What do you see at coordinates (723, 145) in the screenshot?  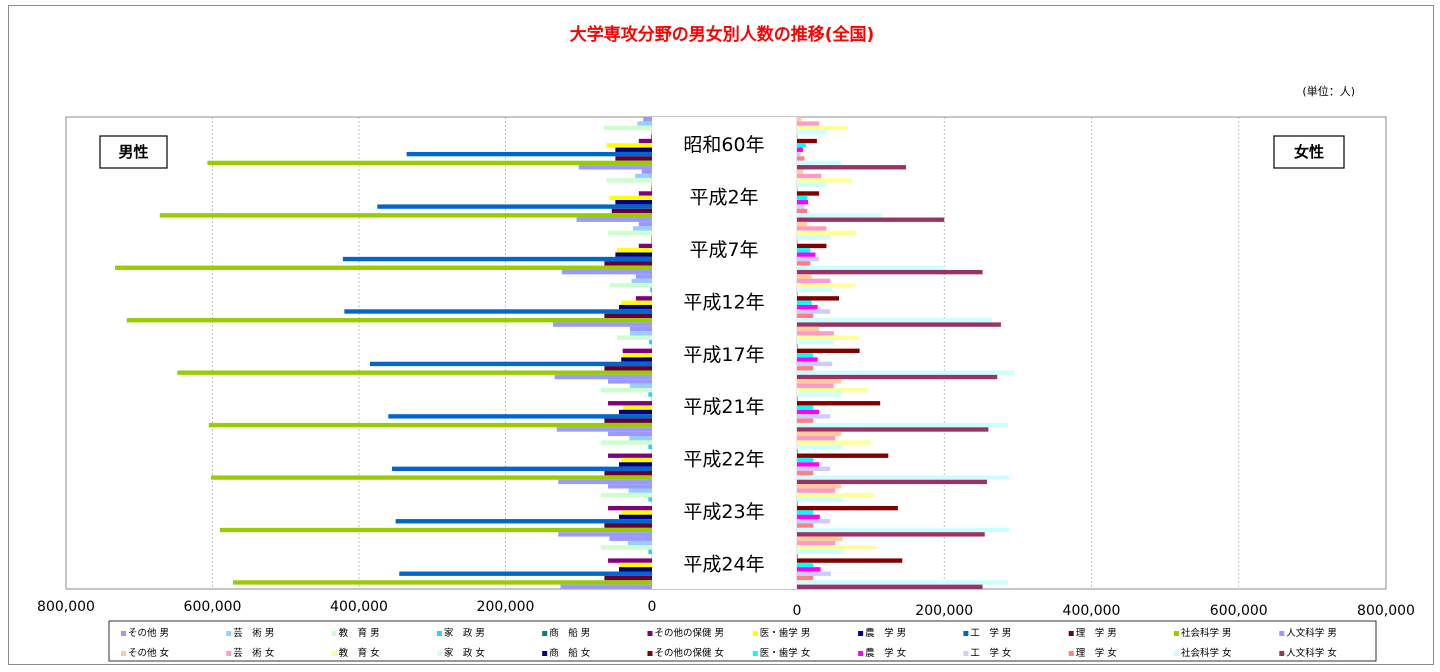 I see `category-label: 昭和60年` at bounding box center [723, 145].